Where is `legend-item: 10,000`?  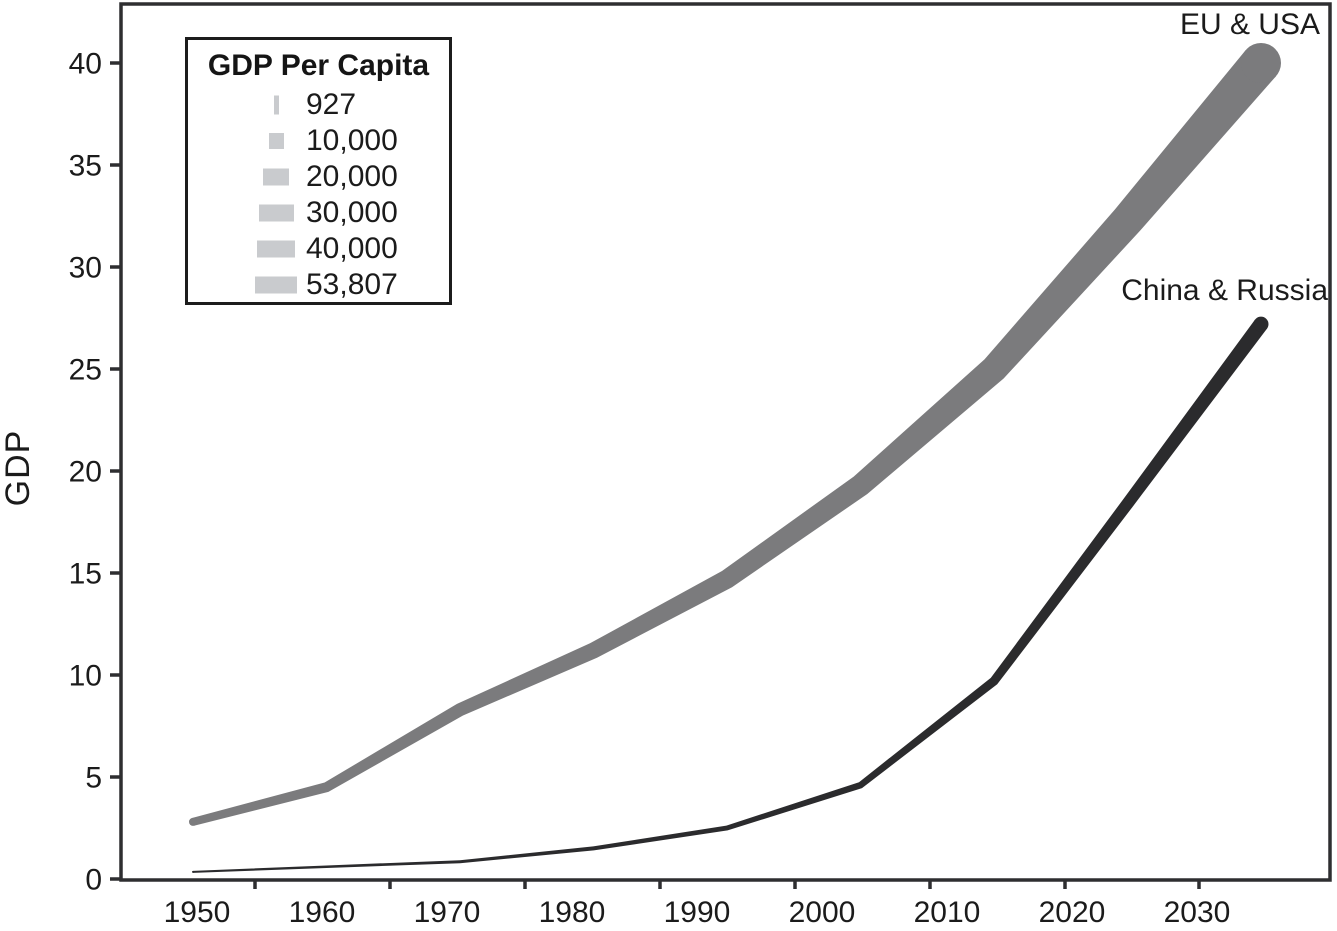 legend-item: 10,000 is located at coordinates (318, 141).